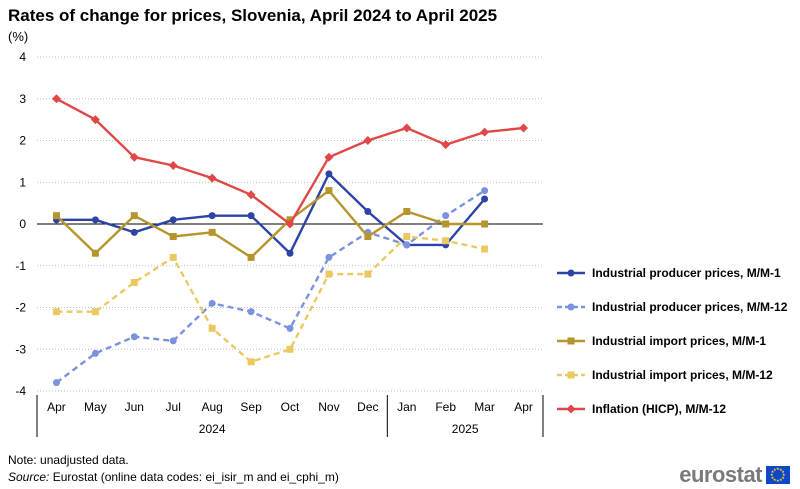 The width and height of the screenshot is (800, 489). Describe the element at coordinates (20, 308) in the screenshot. I see `y-tick-label: -2` at that location.